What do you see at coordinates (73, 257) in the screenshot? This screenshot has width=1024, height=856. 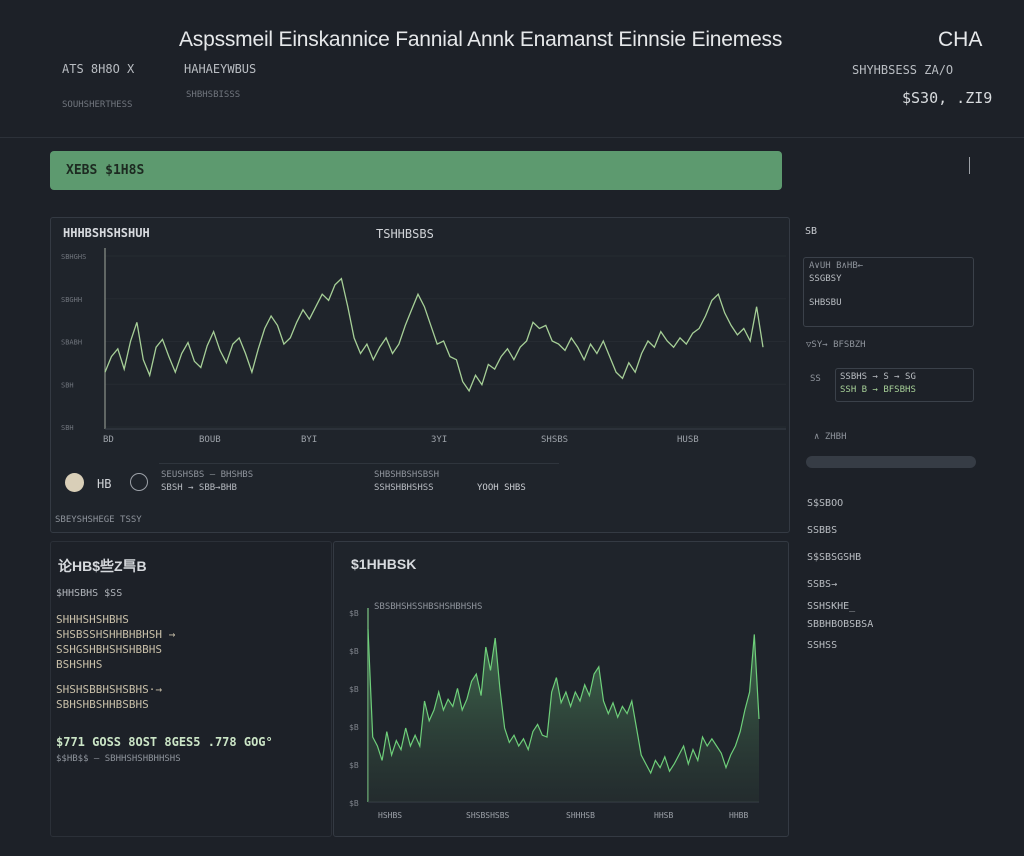 I see `y-tick-label: SBHGHS` at bounding box center [73, 257].